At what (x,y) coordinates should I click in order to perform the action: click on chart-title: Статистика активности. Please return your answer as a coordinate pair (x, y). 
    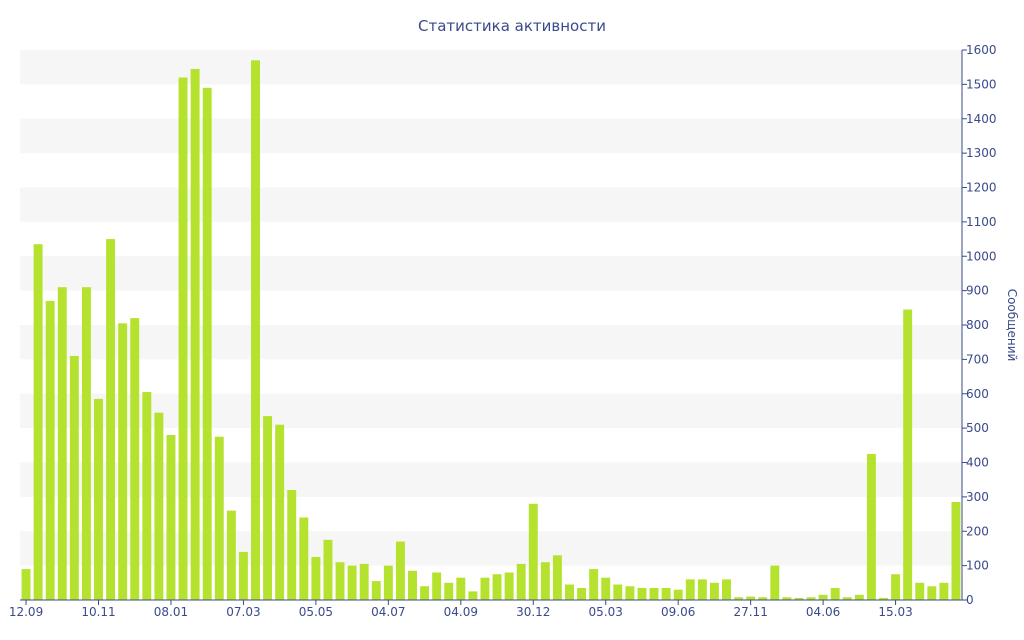
    Looking at the image, I should click on (512, 26).